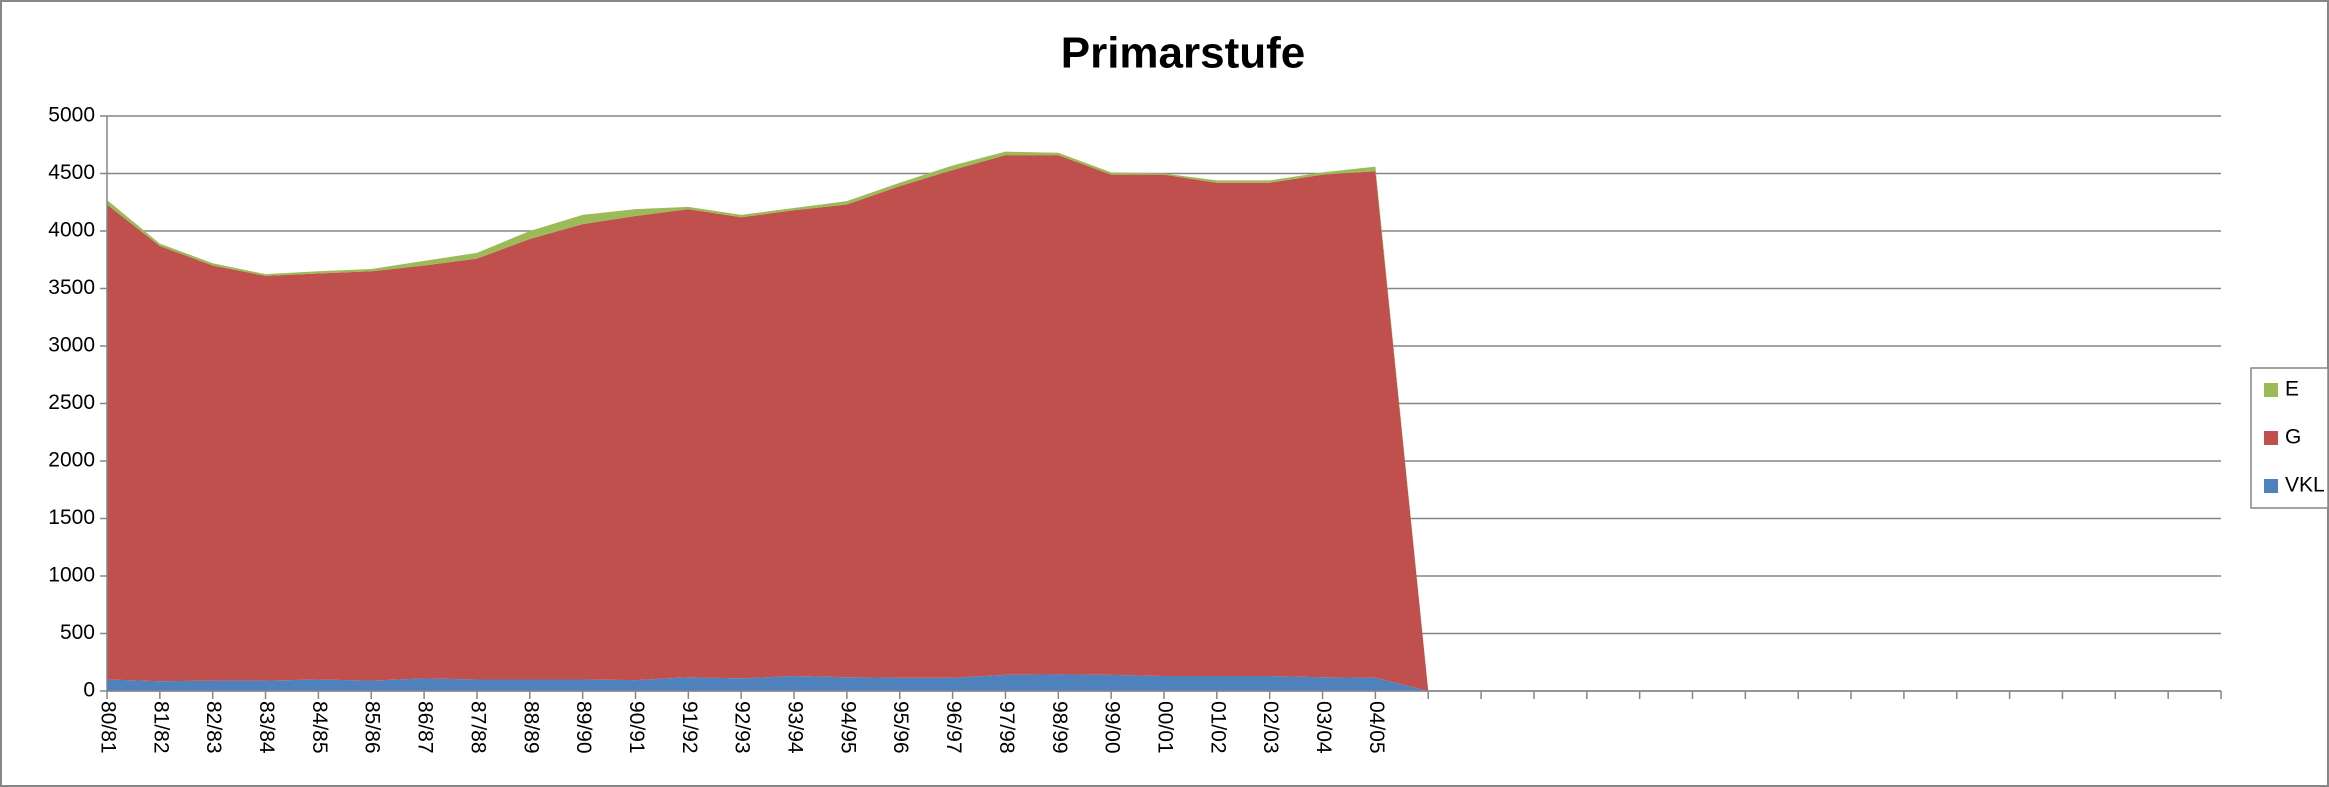 The width and height of the screenshot is (2329, 787). Describe the element at coordinates (71, 115) in the screenshot. I see `y-tick-label: 5000` at that location.